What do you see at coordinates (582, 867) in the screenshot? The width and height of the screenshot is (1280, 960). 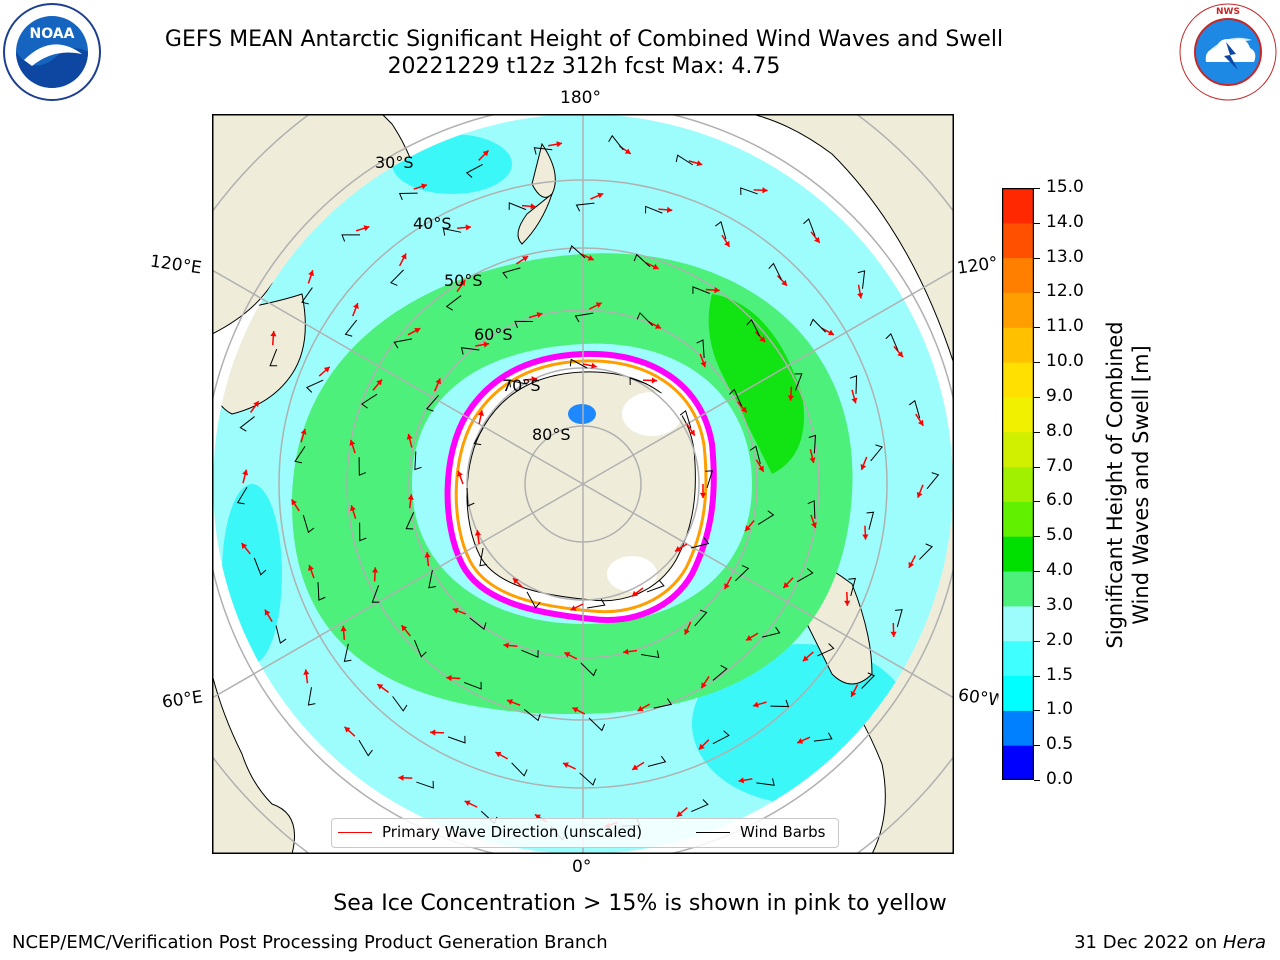 I see `lon-label-0: 0°` at bounding box center [582, 867].